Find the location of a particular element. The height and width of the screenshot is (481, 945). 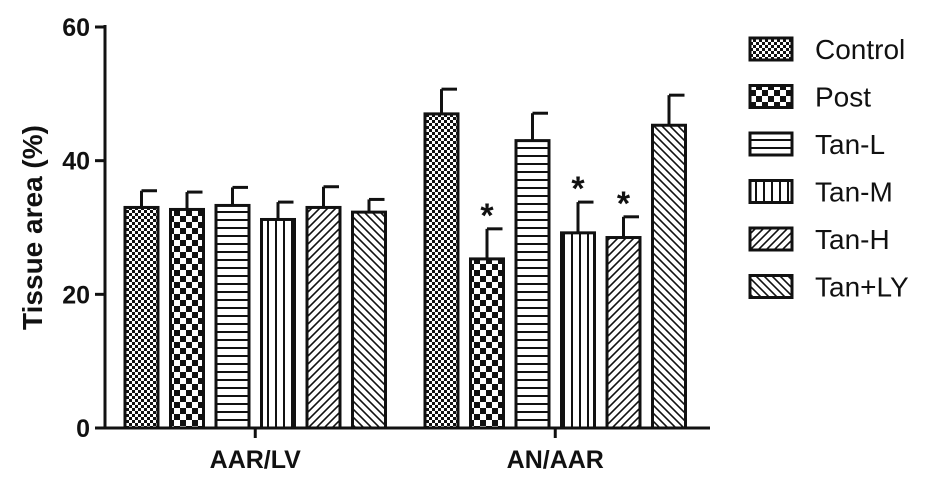

legend-item: Tan-L is located at coordinates (816, 144).